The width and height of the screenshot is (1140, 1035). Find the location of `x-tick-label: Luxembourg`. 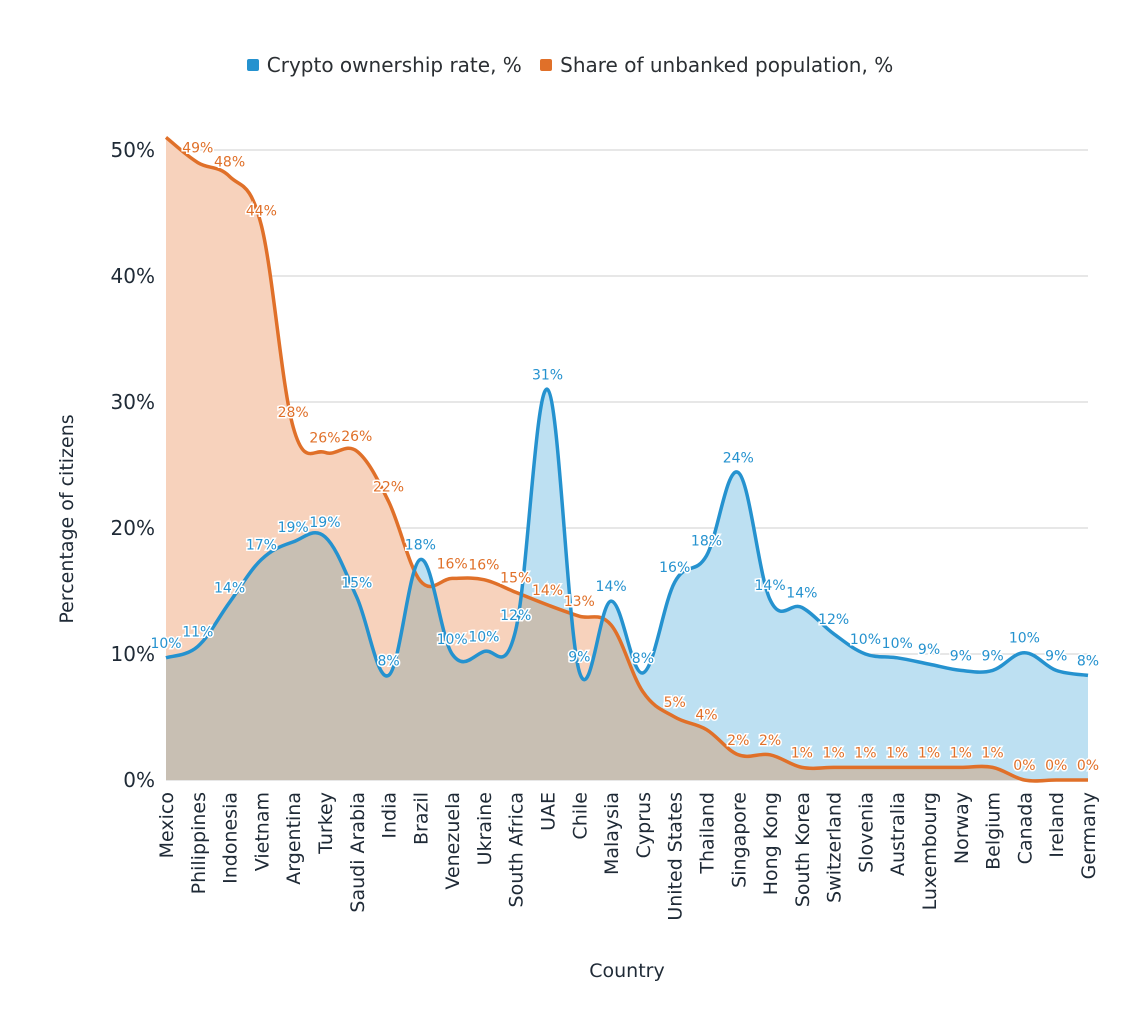

x-tick-label: Luxembourg is located at coordinates (930, 851).